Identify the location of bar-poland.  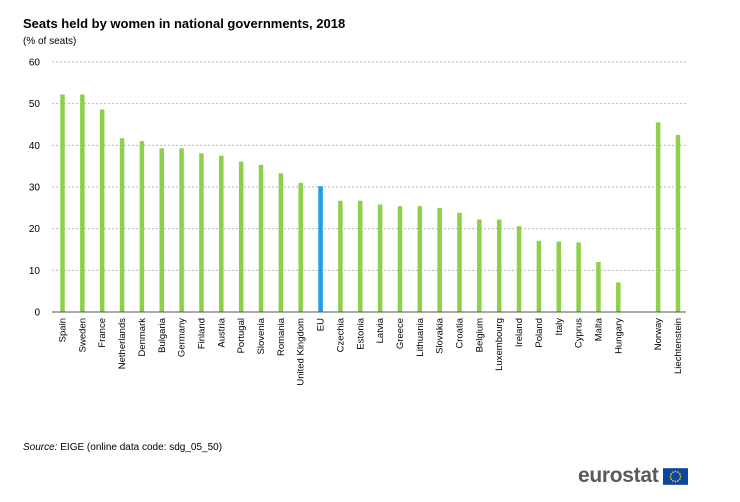
(539, 276).